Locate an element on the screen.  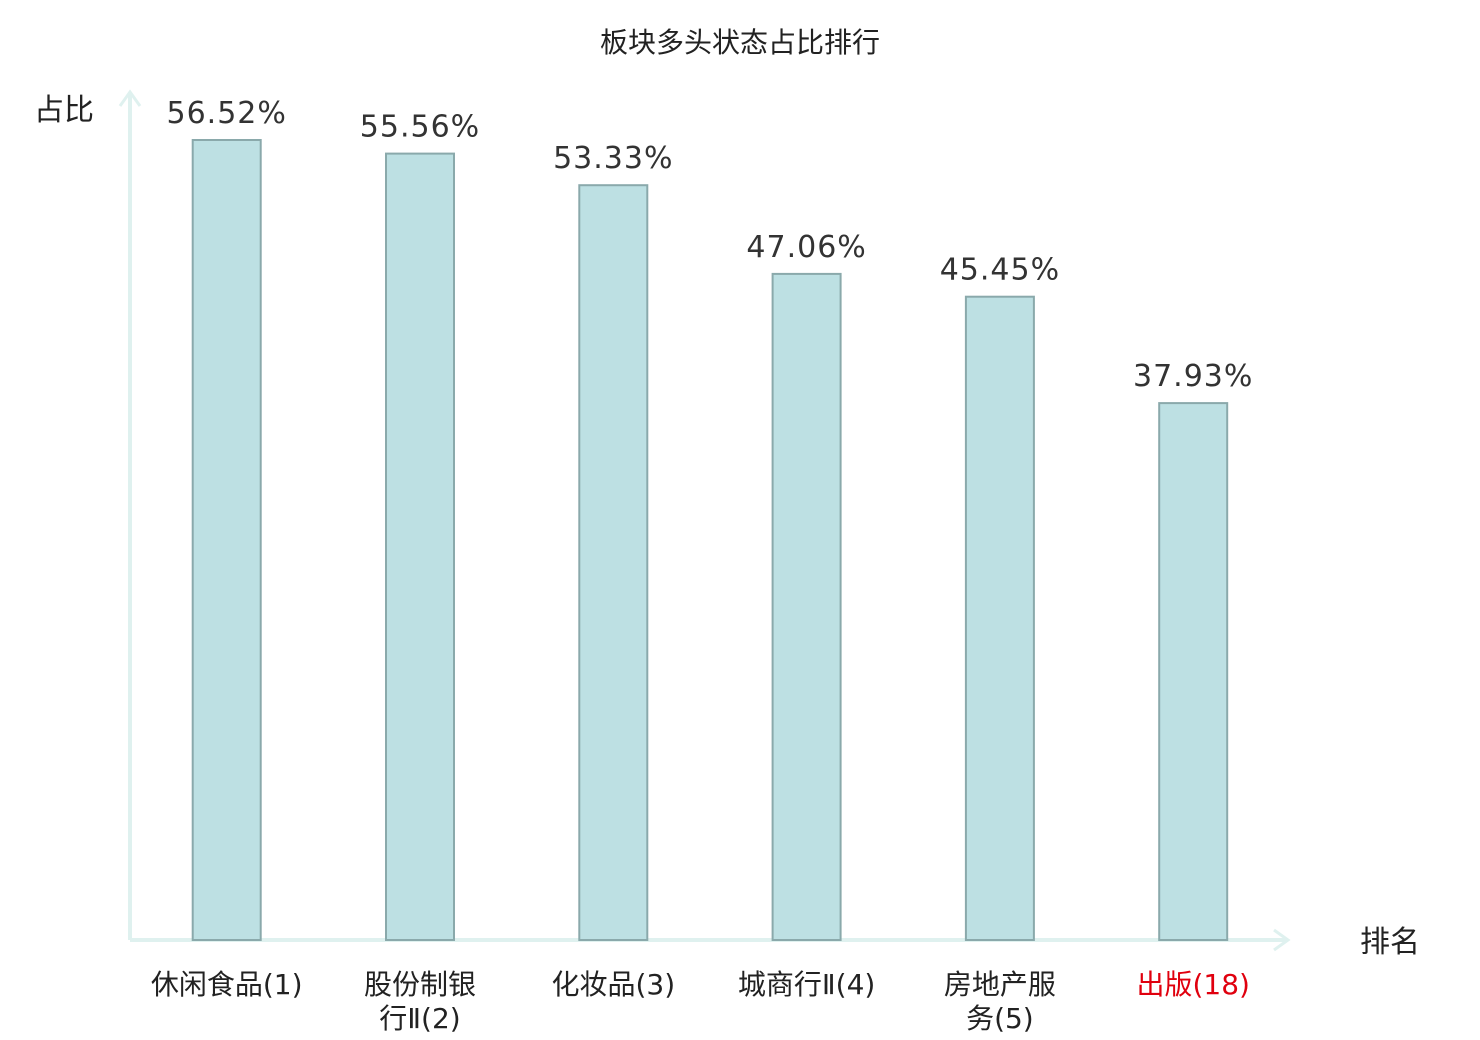
value-label: 45.45% is located at coordinates (1000, 270).